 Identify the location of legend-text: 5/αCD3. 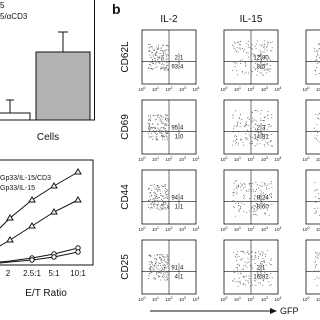
(14, 16).